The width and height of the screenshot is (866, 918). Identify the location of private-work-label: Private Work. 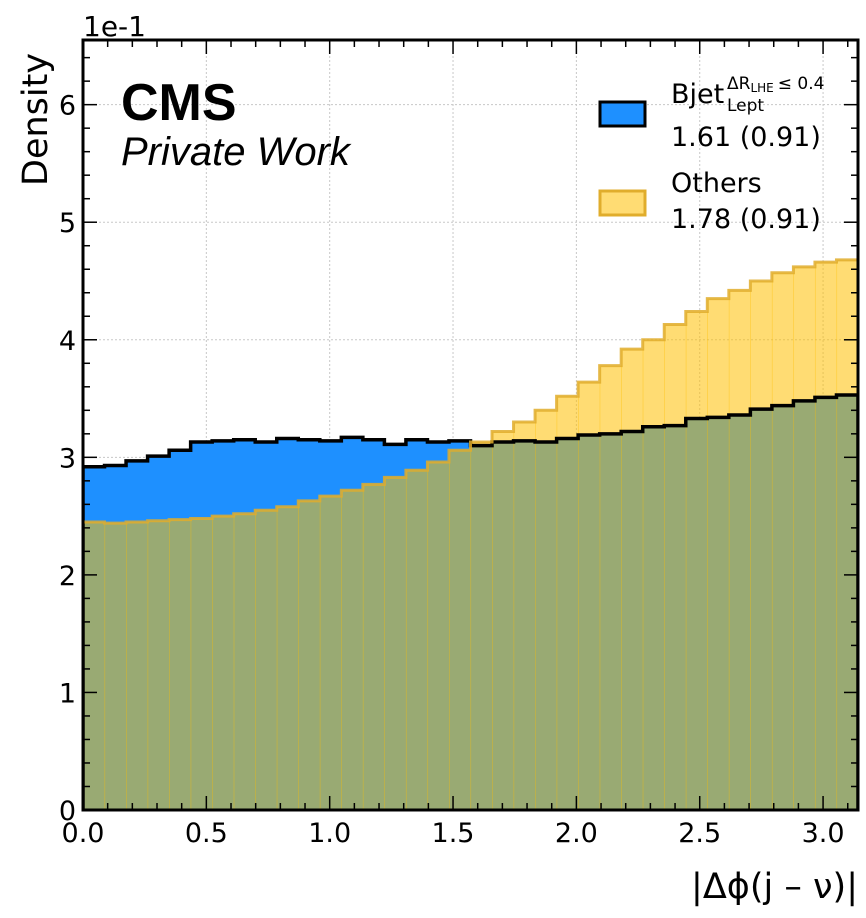
(236, 152).